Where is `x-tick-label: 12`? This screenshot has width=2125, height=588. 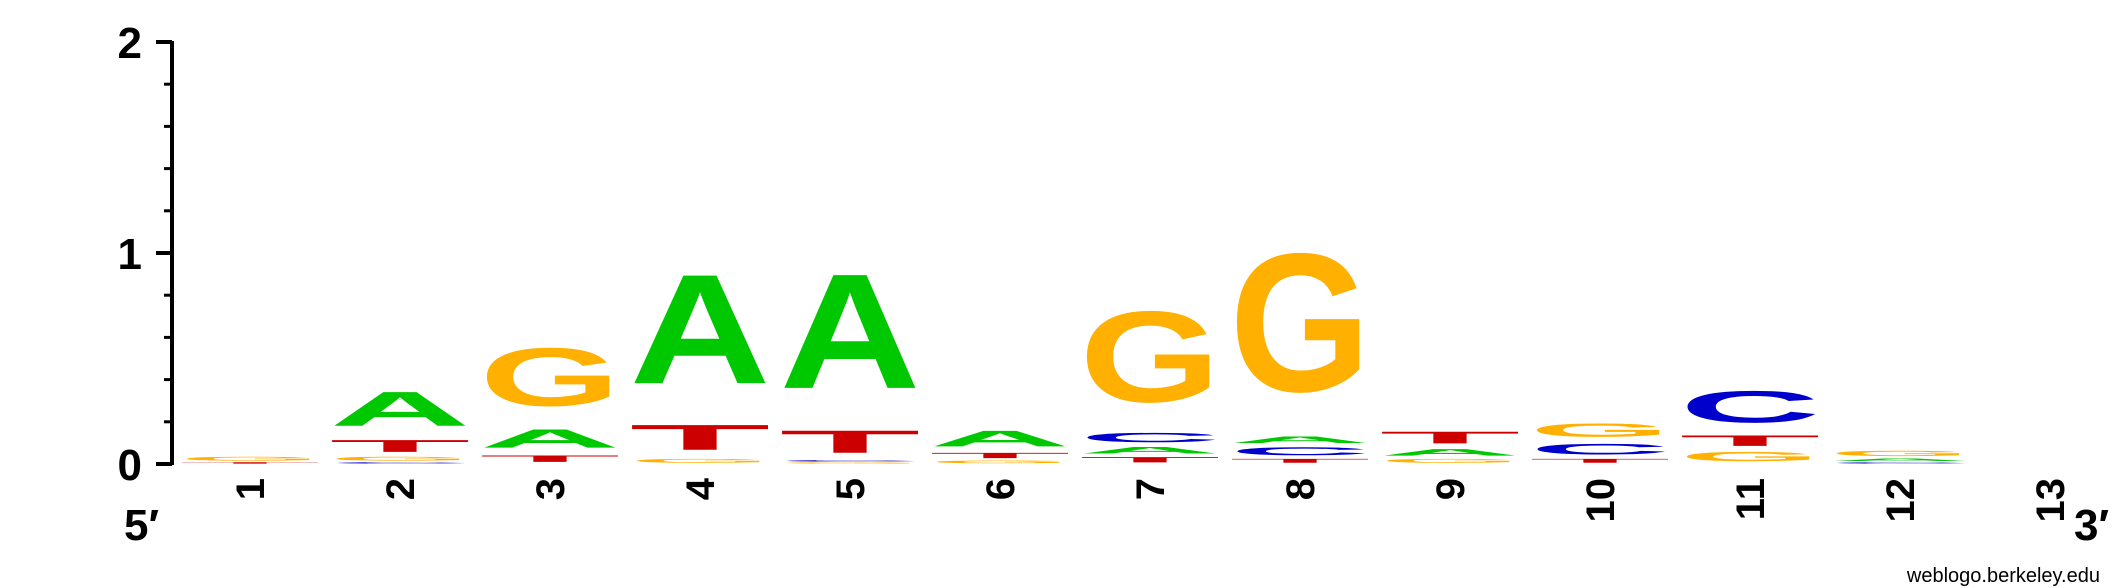 x-tick-label: 12 is located at coordinates (1901, 500).